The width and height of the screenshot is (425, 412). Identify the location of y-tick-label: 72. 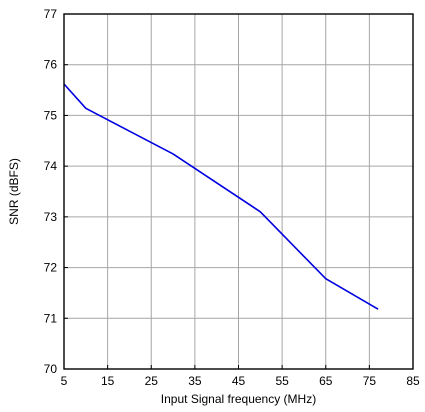
(51, 268).